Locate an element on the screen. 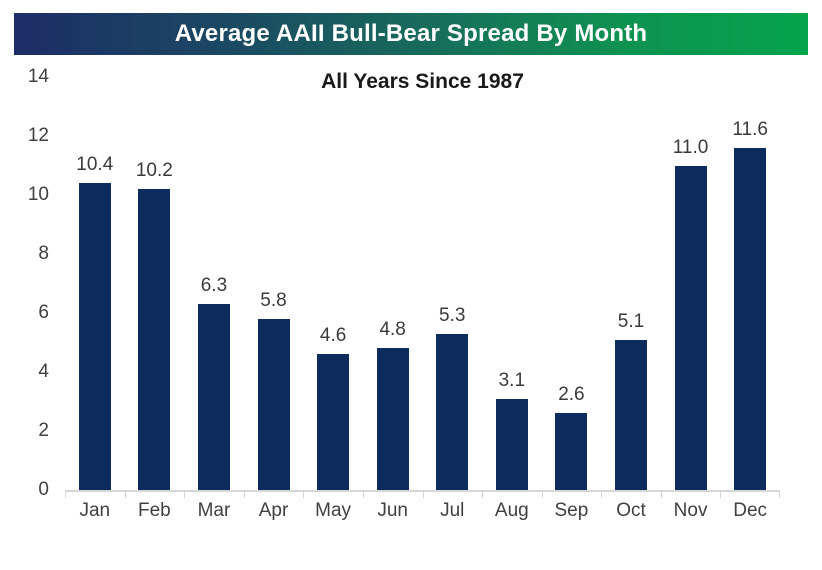 Image resolution: width=822 pixels, height=570 pixels. bar-slot-nov: 11.0 is located at coordinates (691, 283).